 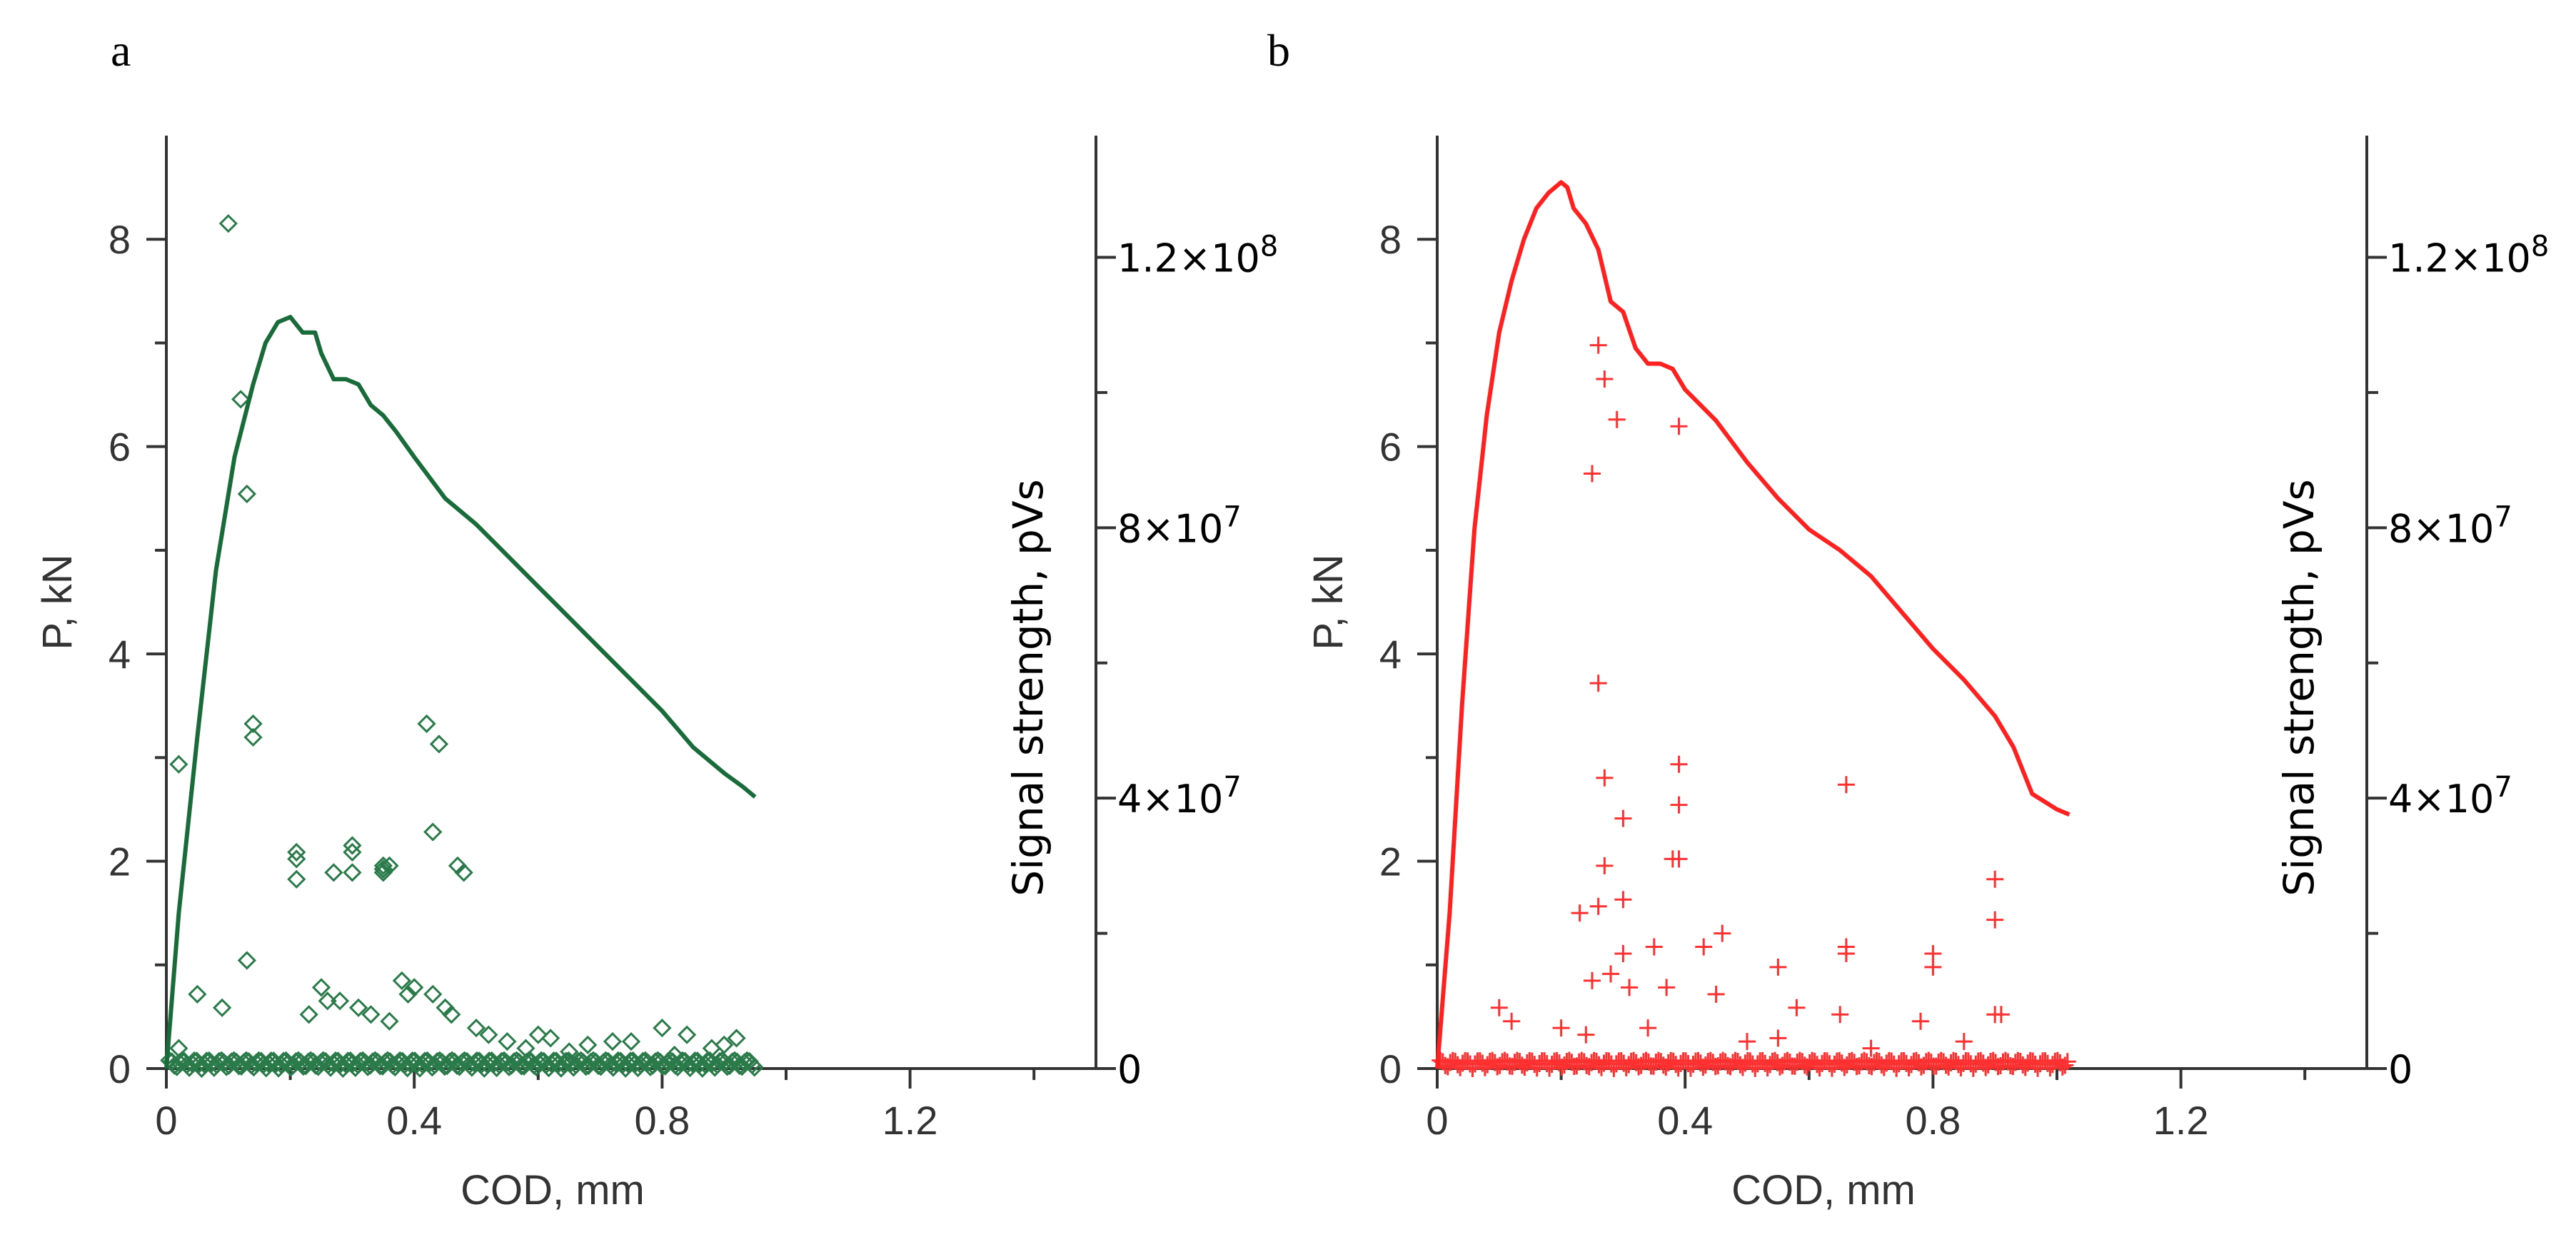 I want to click on y-tick-label: 8, so click(x=1390, y=240).